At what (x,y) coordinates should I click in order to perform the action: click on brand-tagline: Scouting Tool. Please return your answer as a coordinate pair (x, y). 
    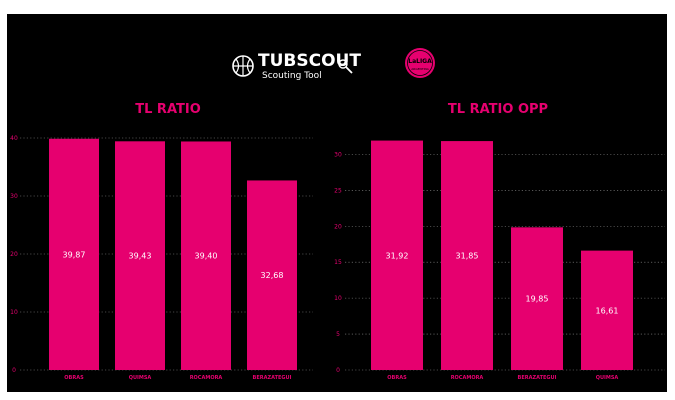
    Looking at the image, I should click on (292, 76).